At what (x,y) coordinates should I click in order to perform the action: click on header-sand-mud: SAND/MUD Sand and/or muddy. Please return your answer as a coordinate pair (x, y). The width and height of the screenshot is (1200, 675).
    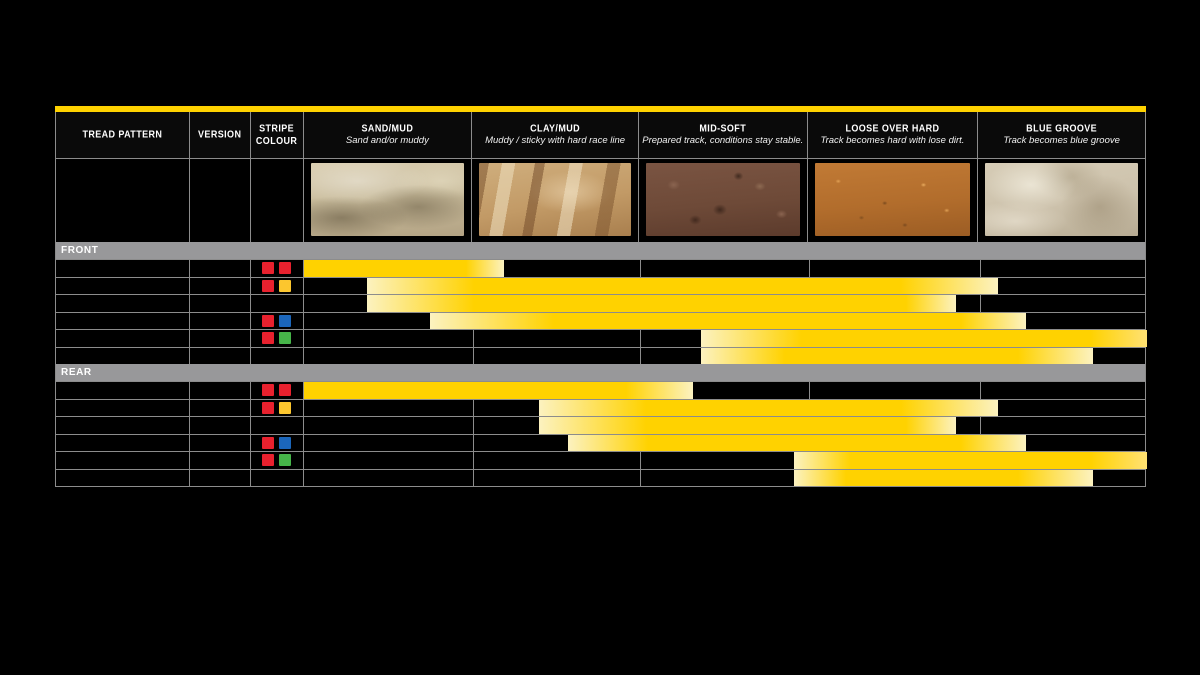
    Looking at the image, I should click on (388, 135).